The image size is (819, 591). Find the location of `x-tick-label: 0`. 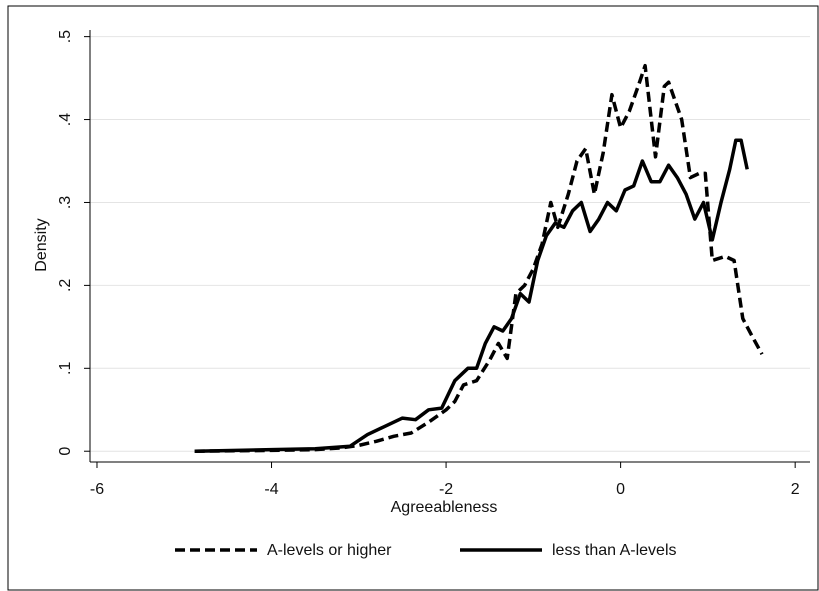

x-tick-label: 0 is located at coordinates (620, 489).